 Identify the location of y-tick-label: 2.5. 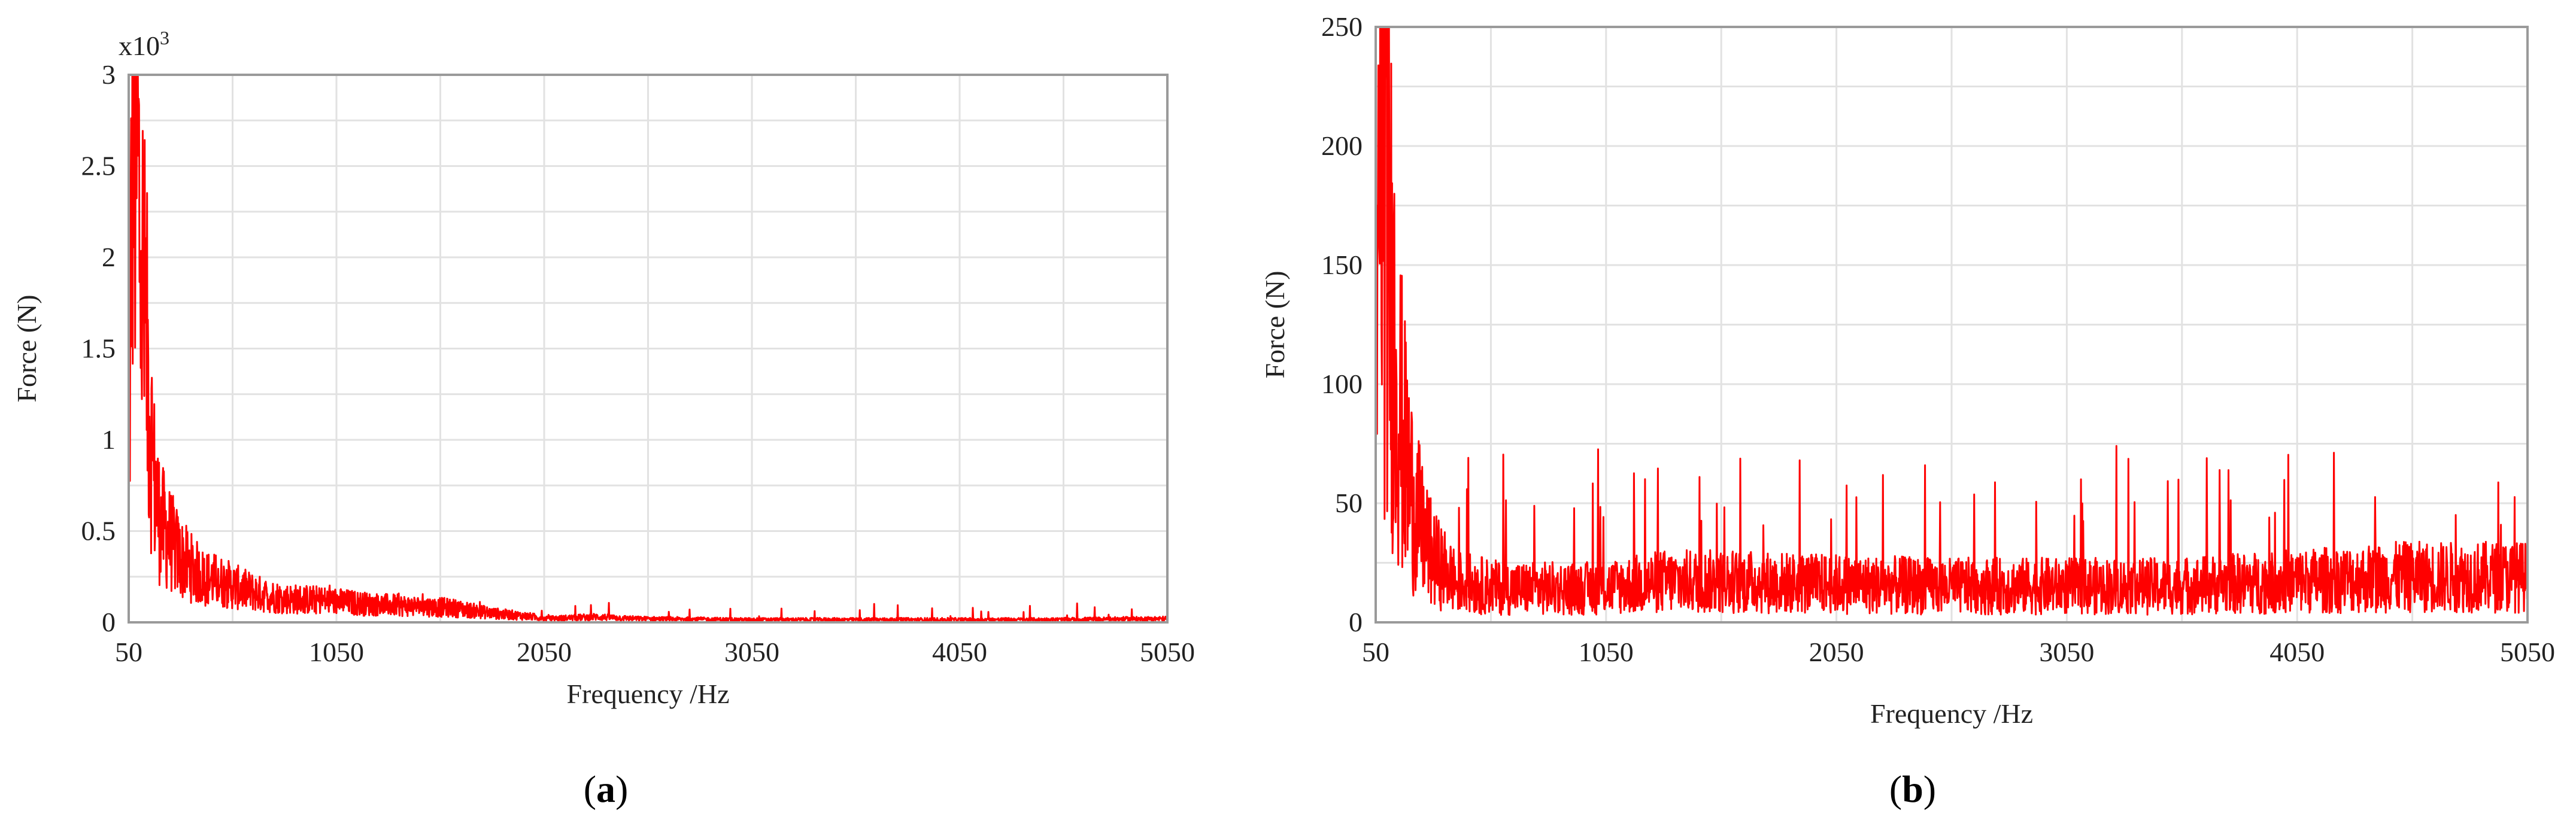
(98, 166).